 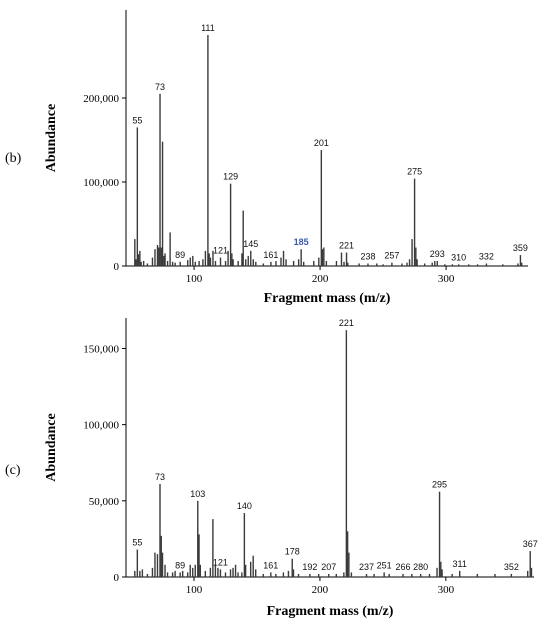 I want to click on x-axis-title: Fragment mass (m/z), so click(x=330, y=611).